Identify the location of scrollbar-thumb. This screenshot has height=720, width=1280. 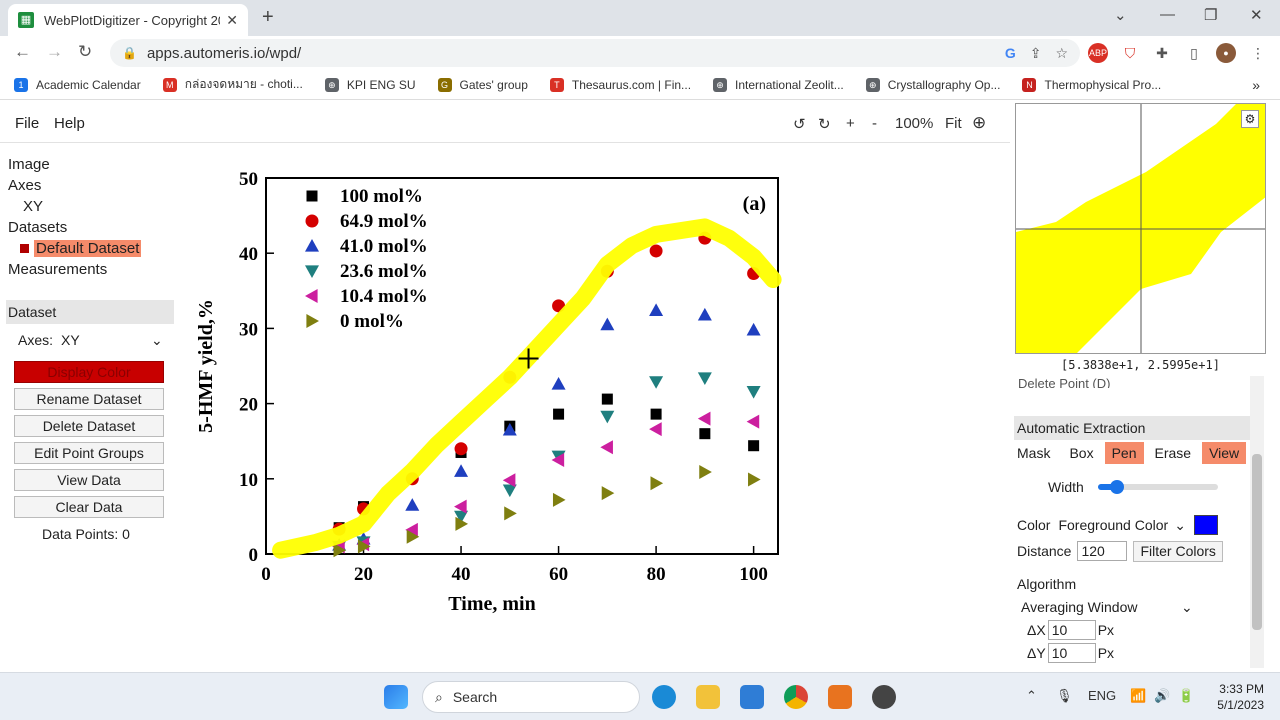
(1257, 542).